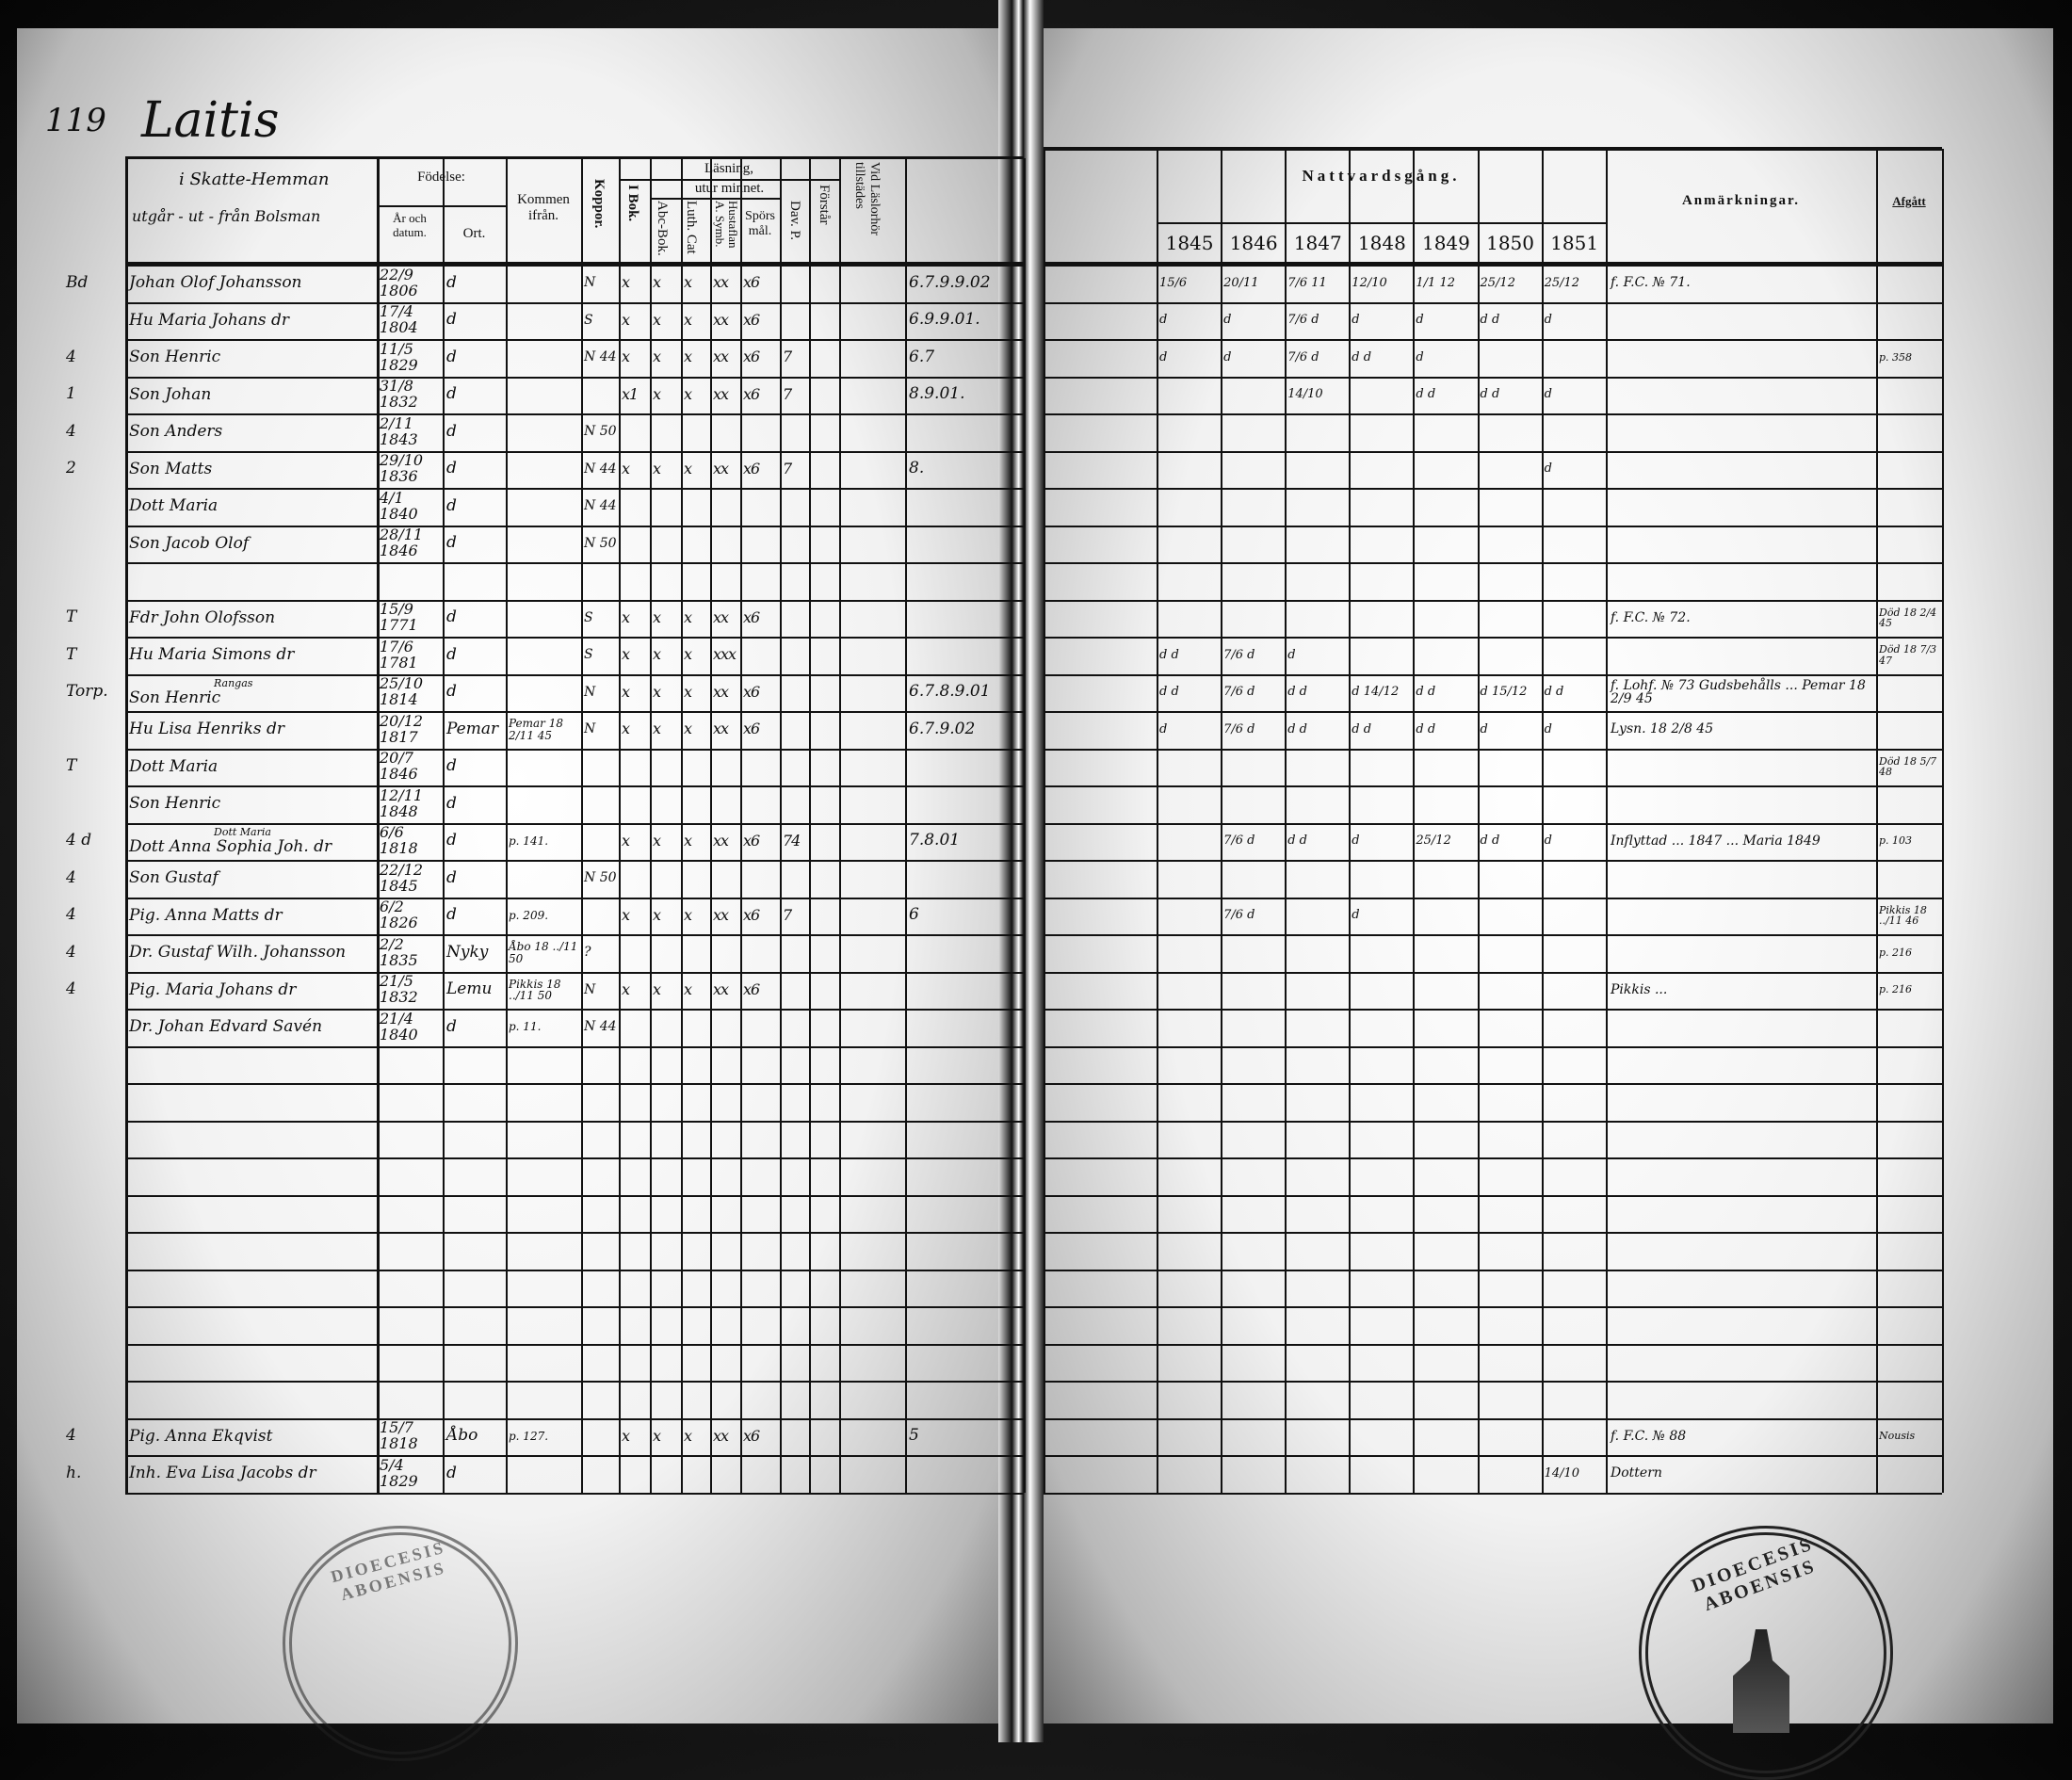 This screenshot has width=2072, height=1780. What do you see at coordinates (1908, 655) in the screenshot?
I see `departed: Död 18 7/3 47` at bounding box center [1908, 655].